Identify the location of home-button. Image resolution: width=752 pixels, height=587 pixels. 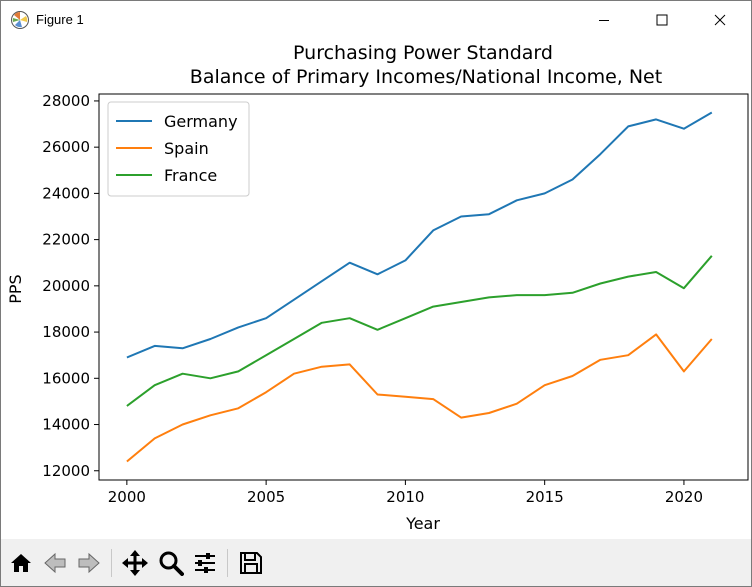
(21, 563).